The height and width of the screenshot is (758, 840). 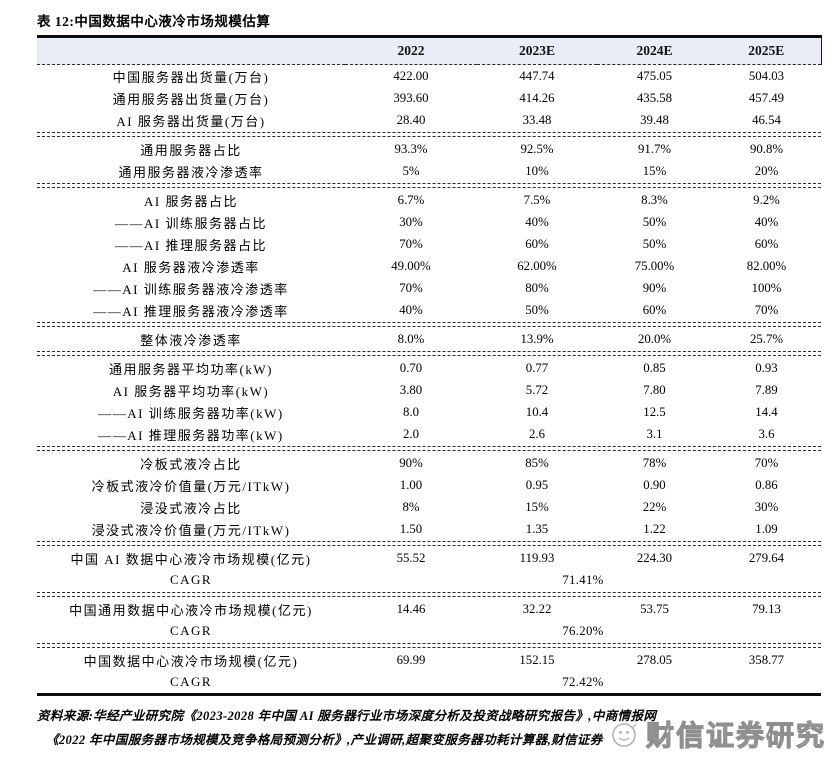 What do you see at coordinates (191, 610) in the screenshot?
I see `row-label: 中国通用数据中心液冷市场规模(亿元)` at bounding box center [191, 610].